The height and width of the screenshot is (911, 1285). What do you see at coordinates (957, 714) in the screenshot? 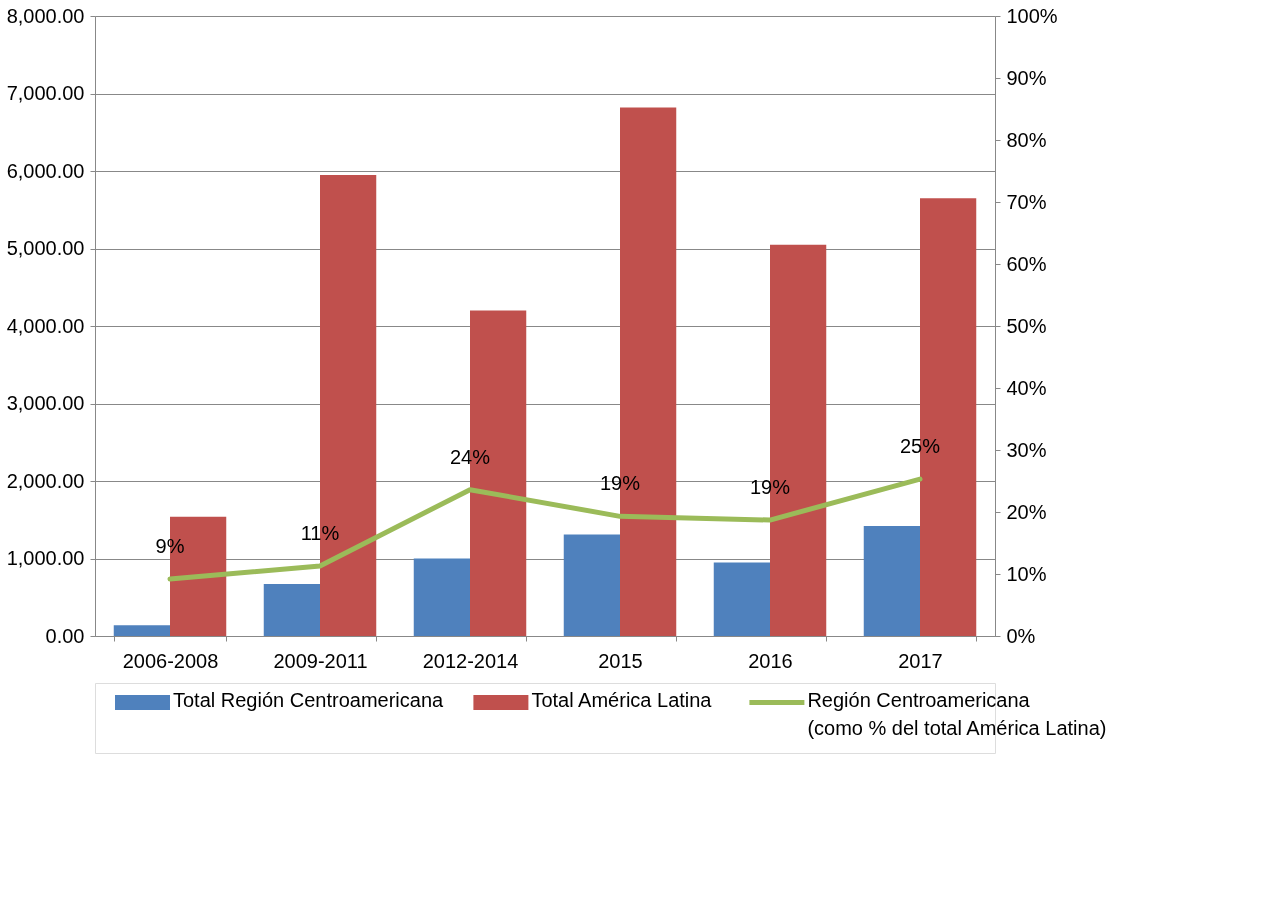
I see `legend-label: Región Centroamericana (como % del total América Latina)` at bounding box center [957, 714].